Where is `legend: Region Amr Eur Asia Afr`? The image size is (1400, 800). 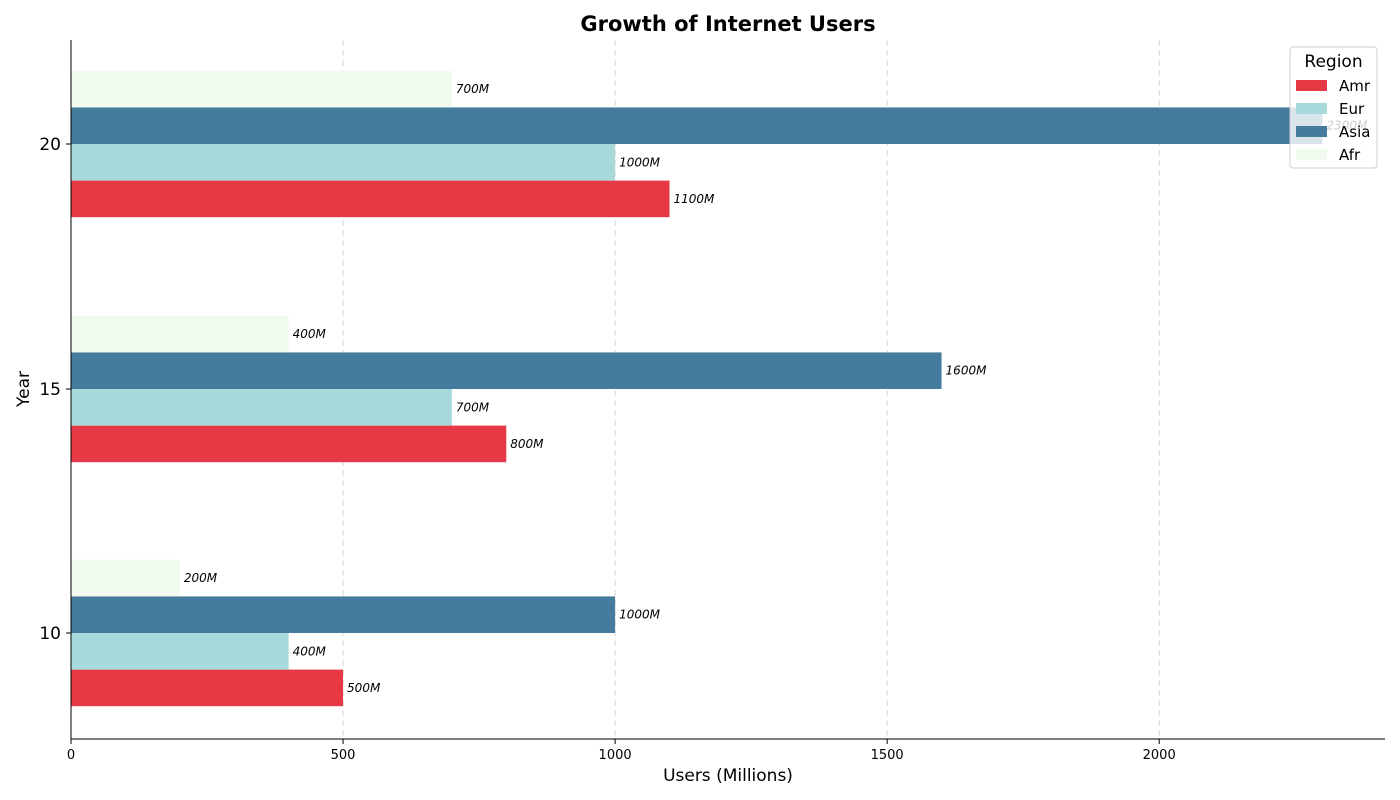
legend: Region Amr Eur Asia Afr is located at coordinates (1333, 107).